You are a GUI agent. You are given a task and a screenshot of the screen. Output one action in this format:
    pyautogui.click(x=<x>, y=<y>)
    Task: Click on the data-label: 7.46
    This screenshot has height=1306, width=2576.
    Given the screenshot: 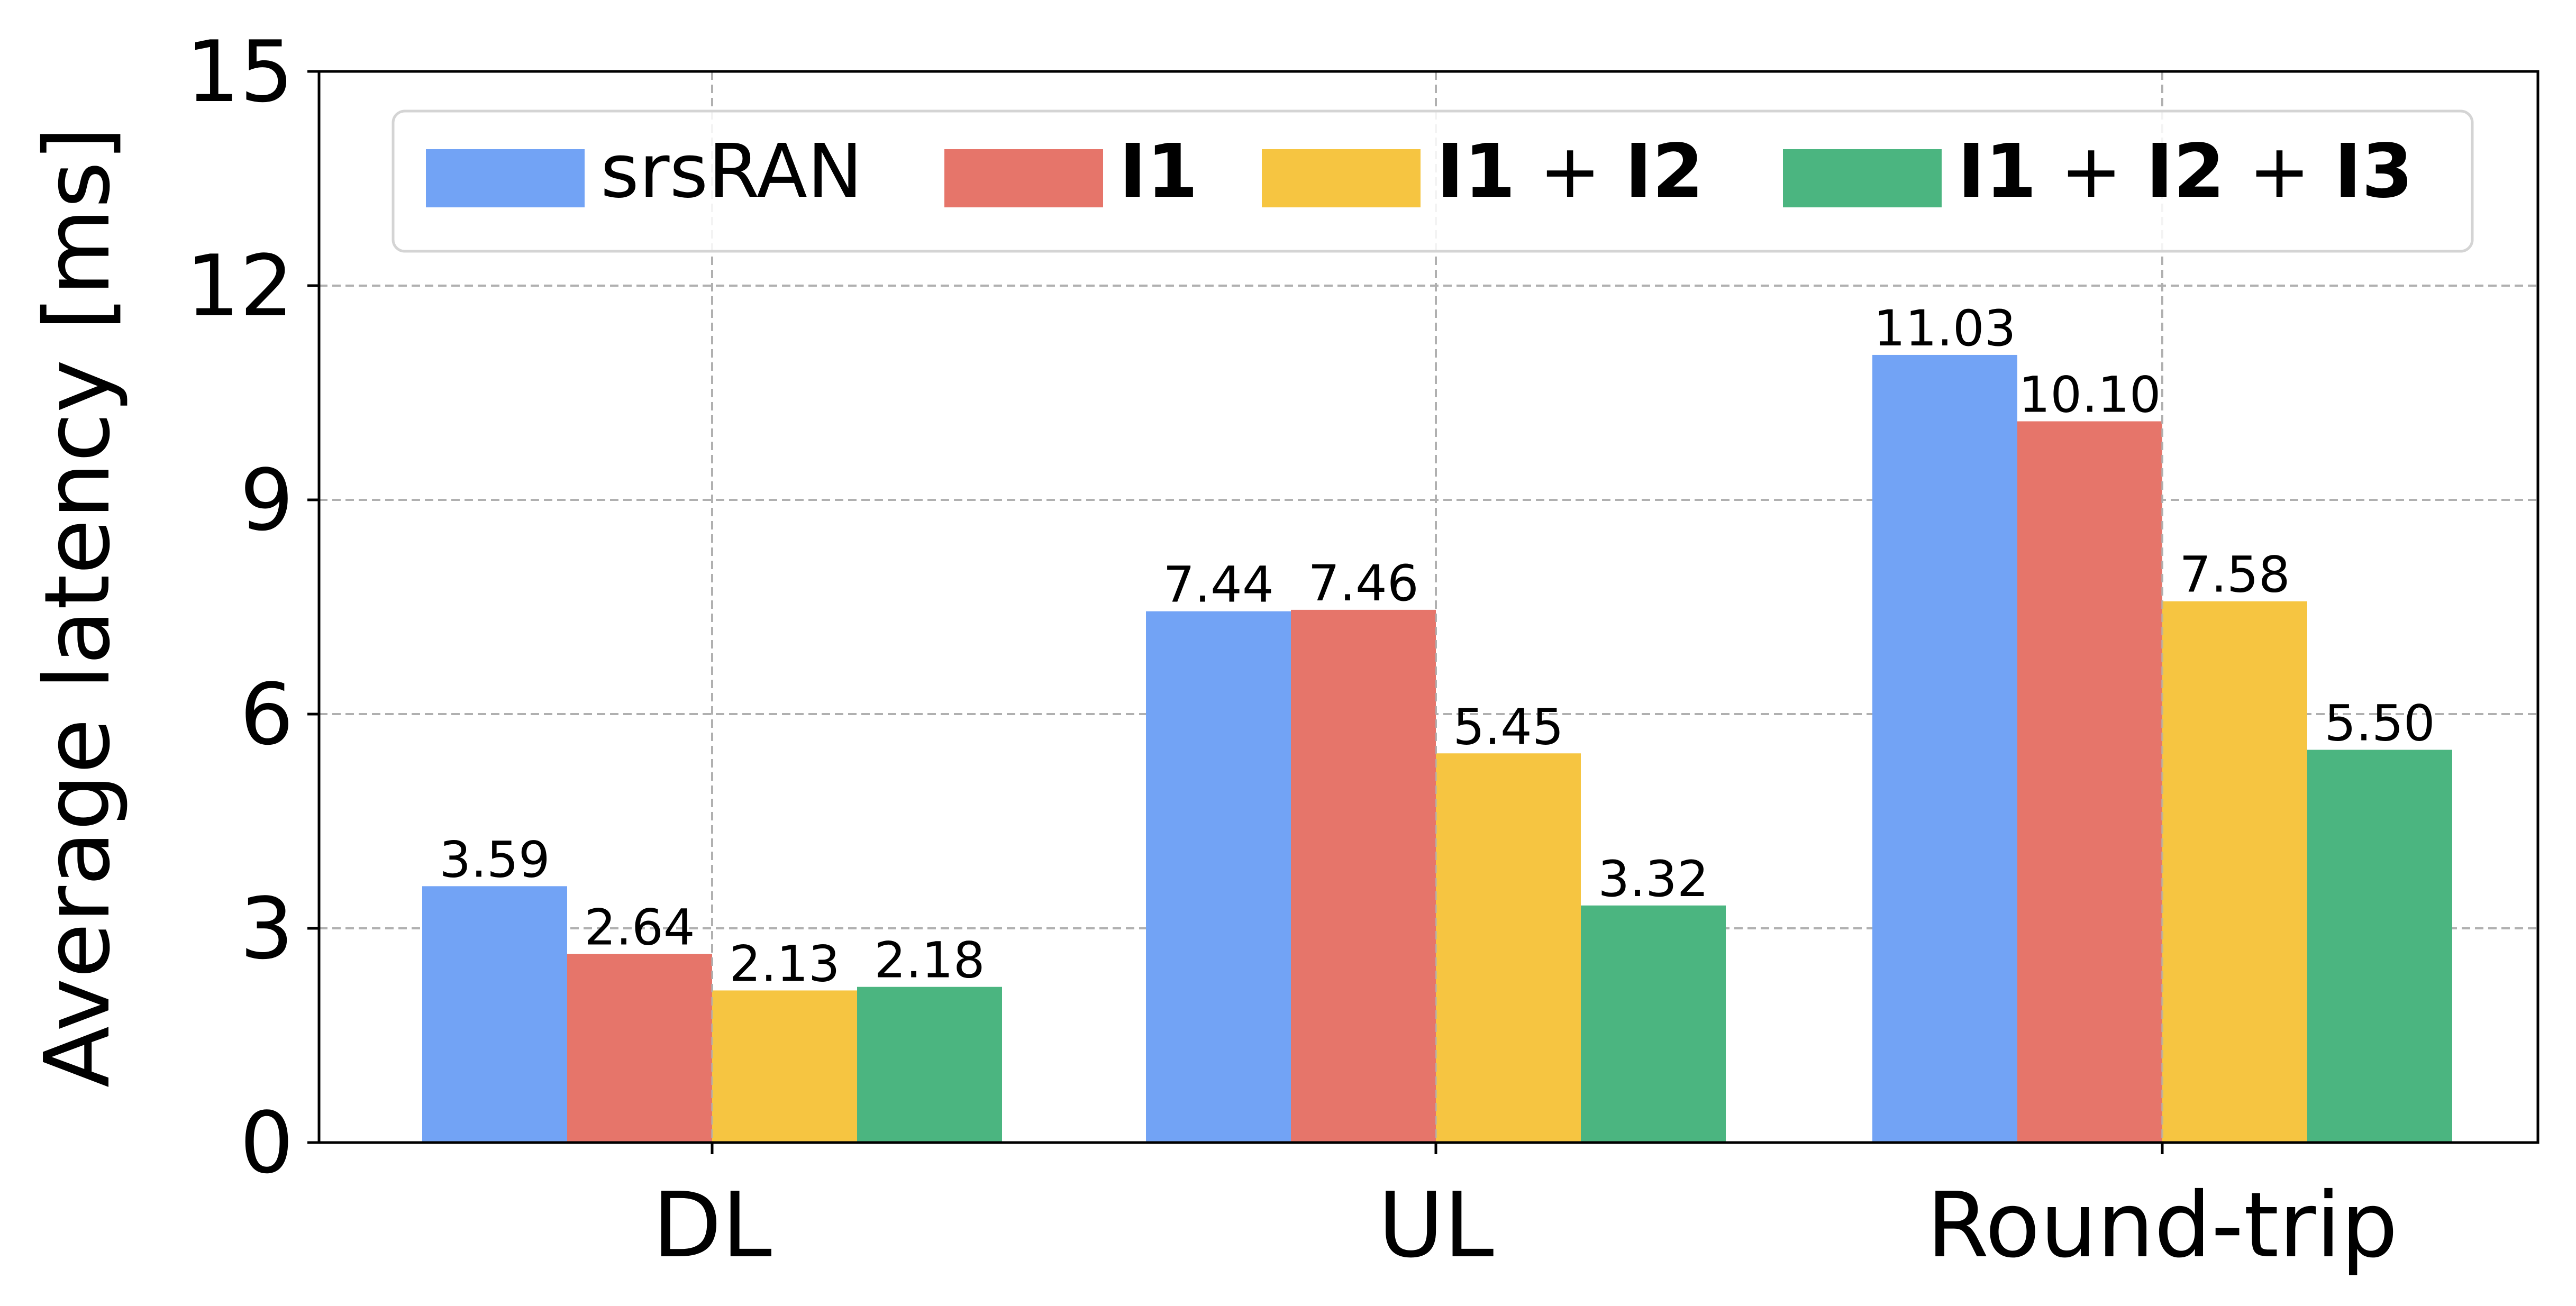 What is the action you would take?
    pyautogui.click(x=1363, y=584)
    